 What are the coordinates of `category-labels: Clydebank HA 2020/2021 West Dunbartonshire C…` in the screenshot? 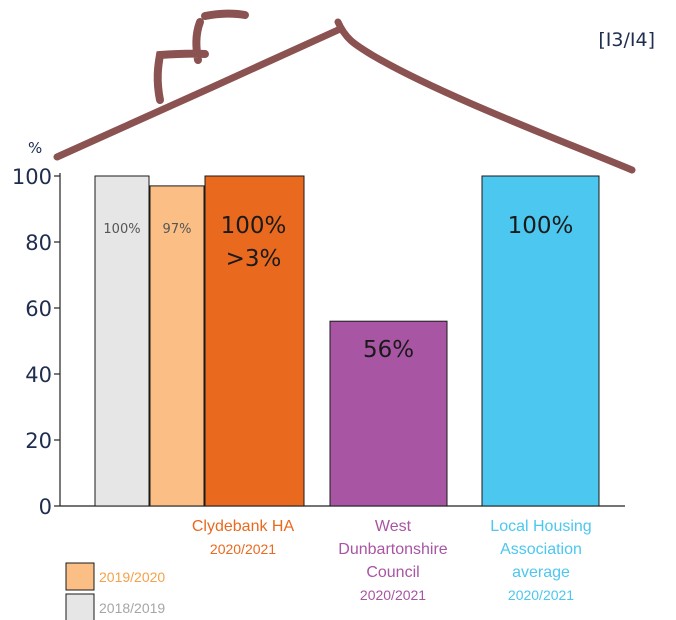 It's located at (392, 560).